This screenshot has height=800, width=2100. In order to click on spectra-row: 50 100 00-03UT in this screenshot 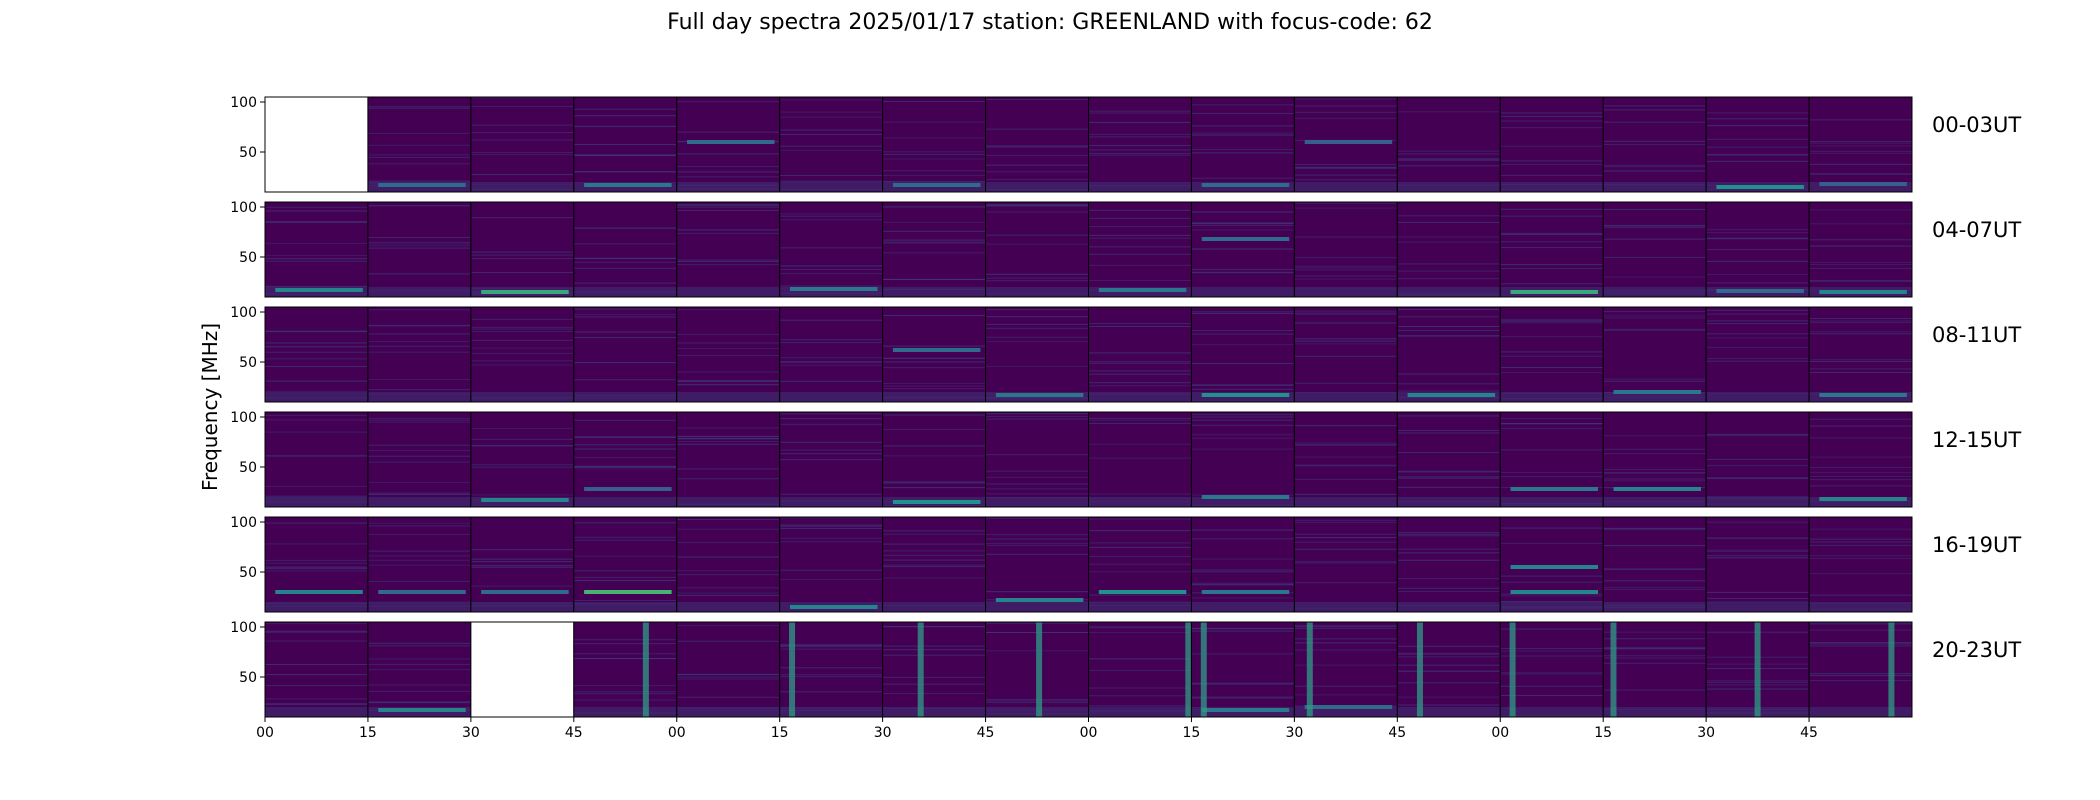, I will do `click(1125, 144)`.